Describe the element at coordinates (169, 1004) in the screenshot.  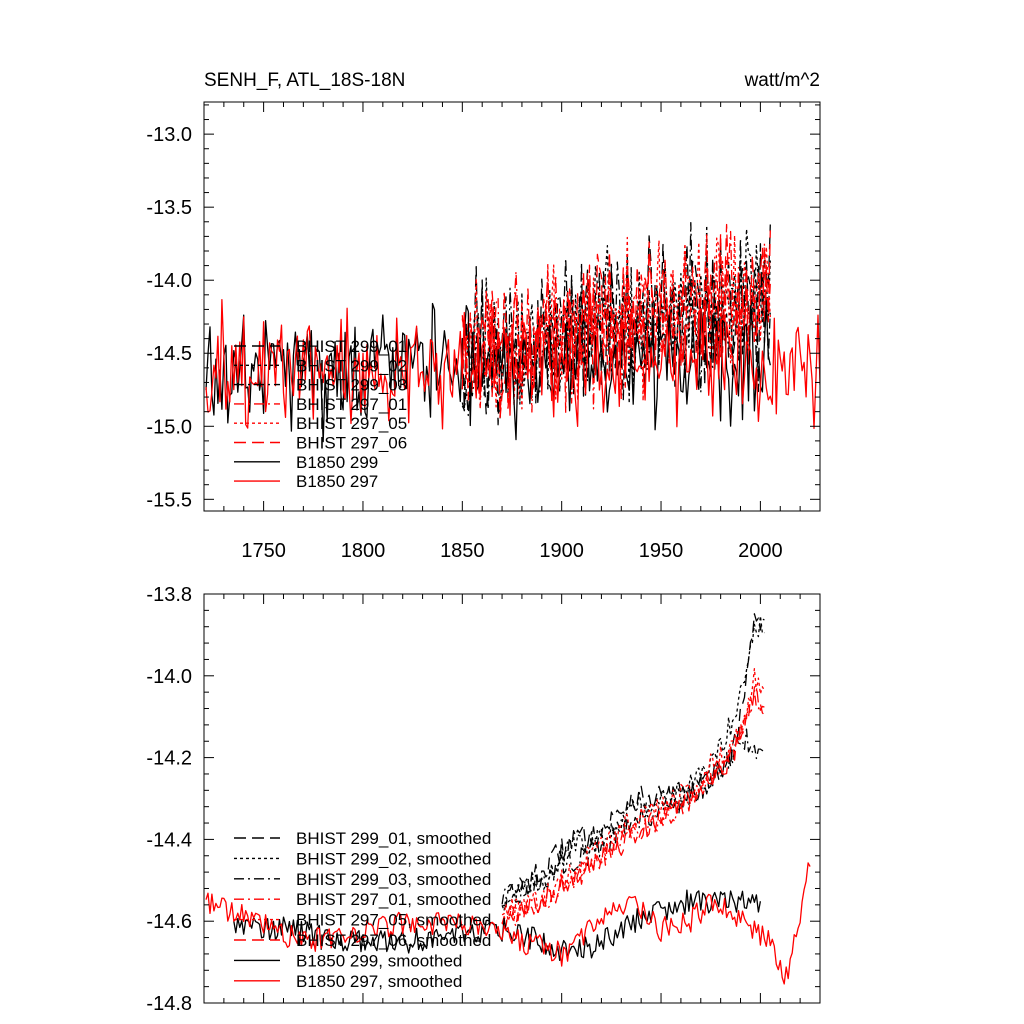
I see `y-tick-label: -14.8` at that location.